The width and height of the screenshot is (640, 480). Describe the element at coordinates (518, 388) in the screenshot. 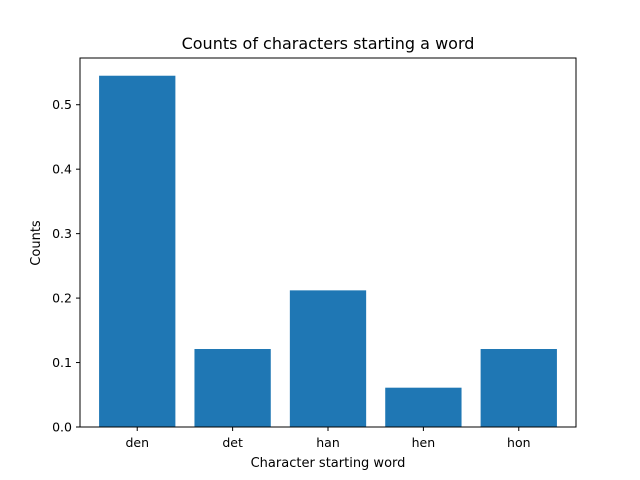

I see `bar-hon` at that location.